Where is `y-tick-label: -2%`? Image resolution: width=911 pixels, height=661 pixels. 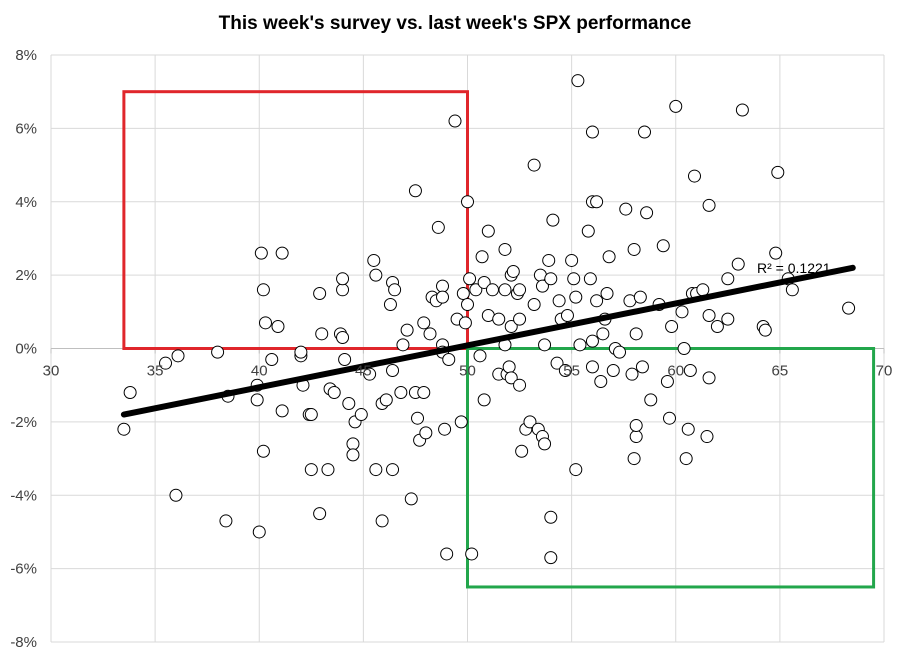 y-tick-label: -2% is located at coordinates (23, 422).